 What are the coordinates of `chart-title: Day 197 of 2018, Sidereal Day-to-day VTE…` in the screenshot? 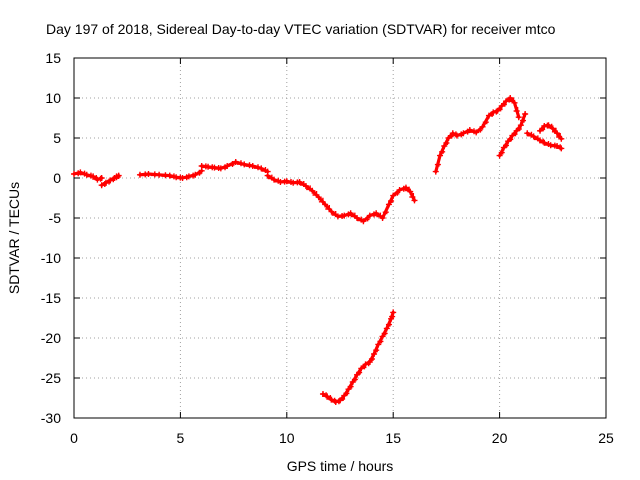 It's located at (301, 29).